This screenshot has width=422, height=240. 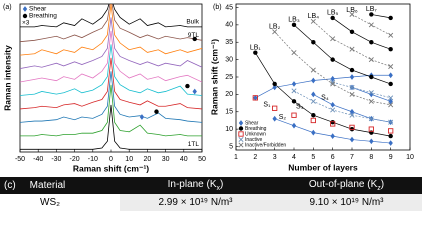 What do you see at coordinates (256, 47) in the screenshot?
I see `annotation: LB₁` at bounding box center [256, 47].